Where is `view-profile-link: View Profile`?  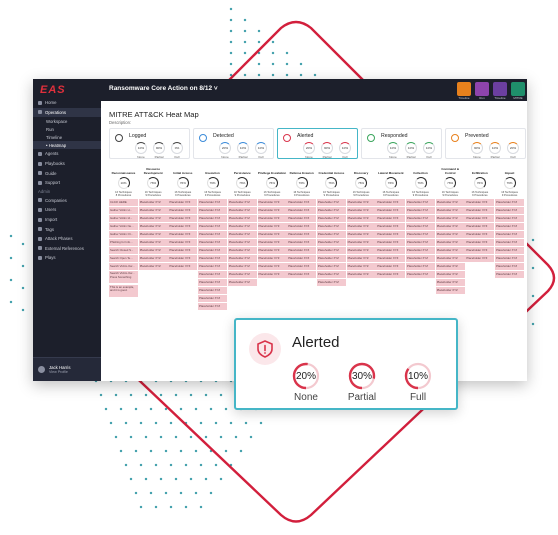 view-profile-link: View Profile is located at coordinates (58, 372).